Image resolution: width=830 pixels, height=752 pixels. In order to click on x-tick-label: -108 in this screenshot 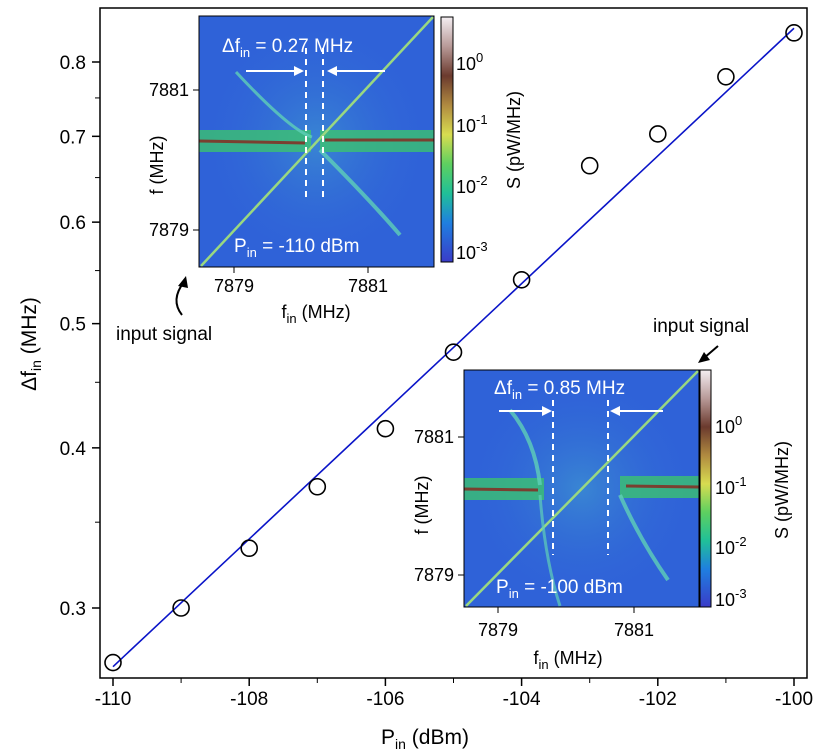, I will do `click(249, 699)`.